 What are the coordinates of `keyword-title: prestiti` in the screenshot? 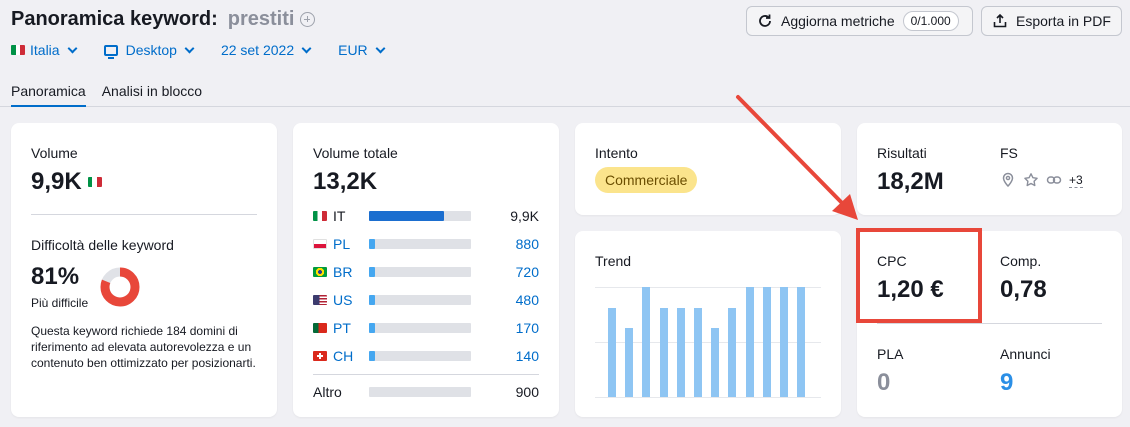 It's located at (261, 19).